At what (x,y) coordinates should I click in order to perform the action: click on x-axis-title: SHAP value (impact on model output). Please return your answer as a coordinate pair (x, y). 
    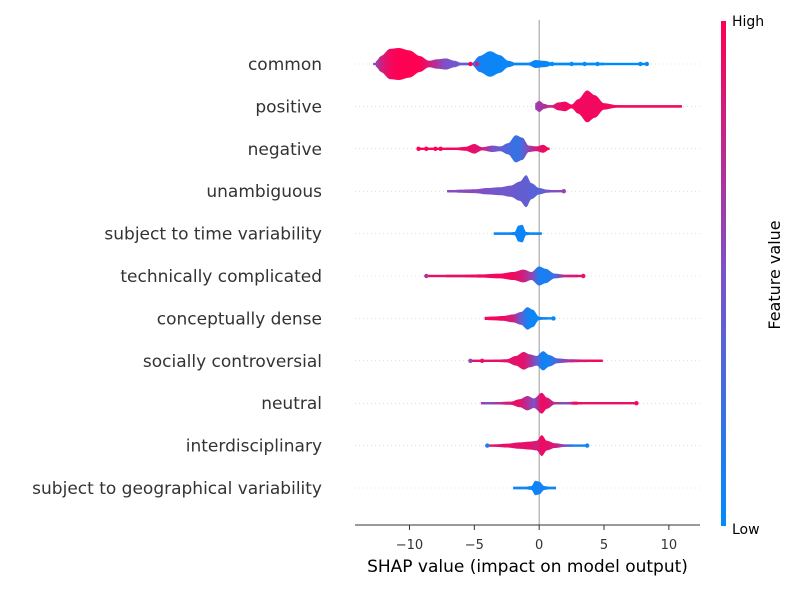
    Looking at the image, I should click on (527, 567).